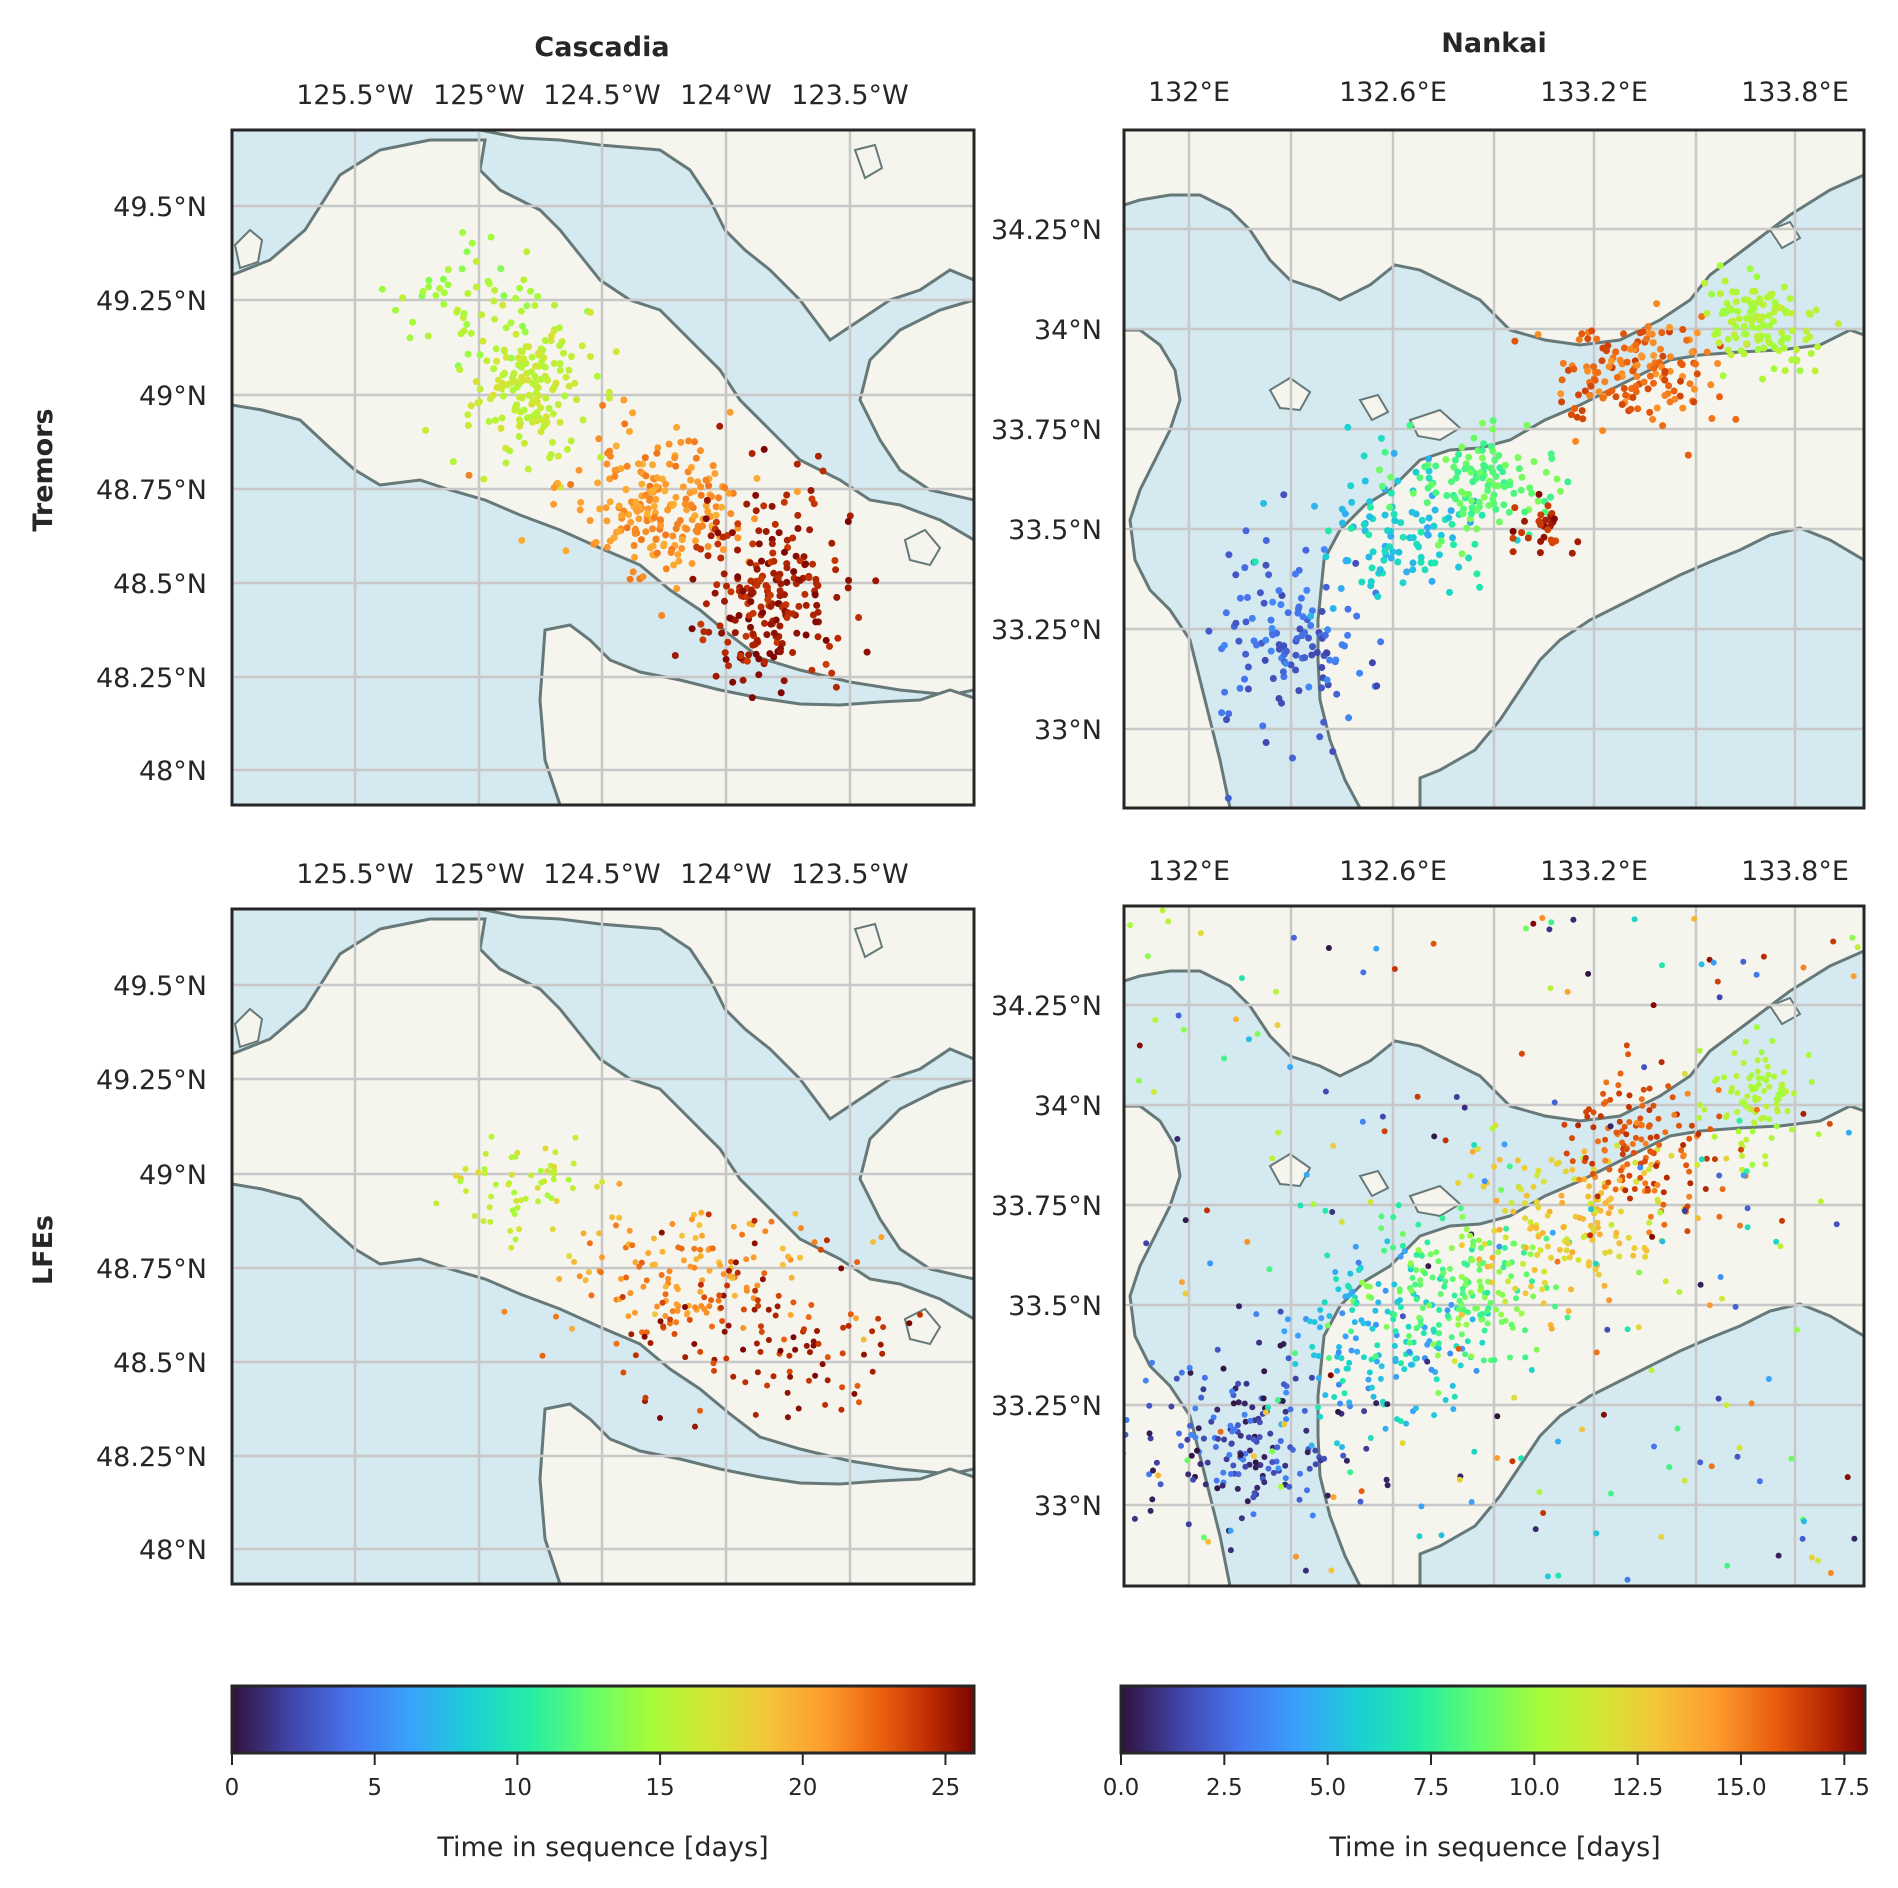 This screenshot has width=1898, height=1888. Describe the element at coordinates (1046, 1006) in the screenshot. I see `ytick: 34.25°N` at that location.